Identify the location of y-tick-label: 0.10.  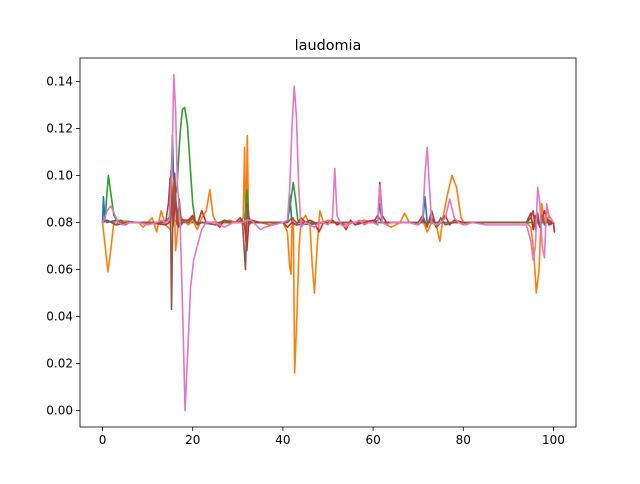
(59, 176).